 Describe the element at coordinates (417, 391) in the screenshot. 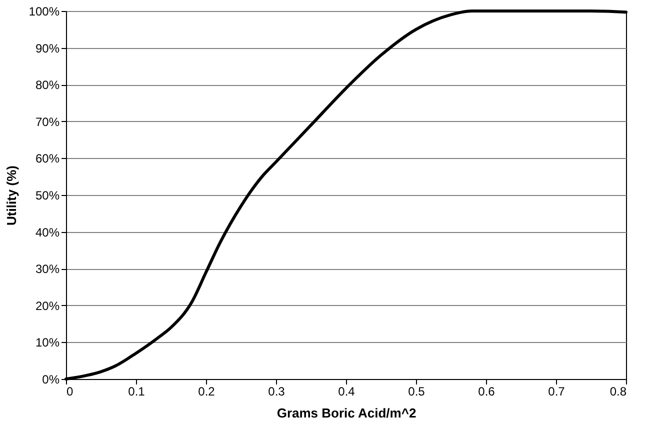

I see `x-tick-label: 0.5` at that location.